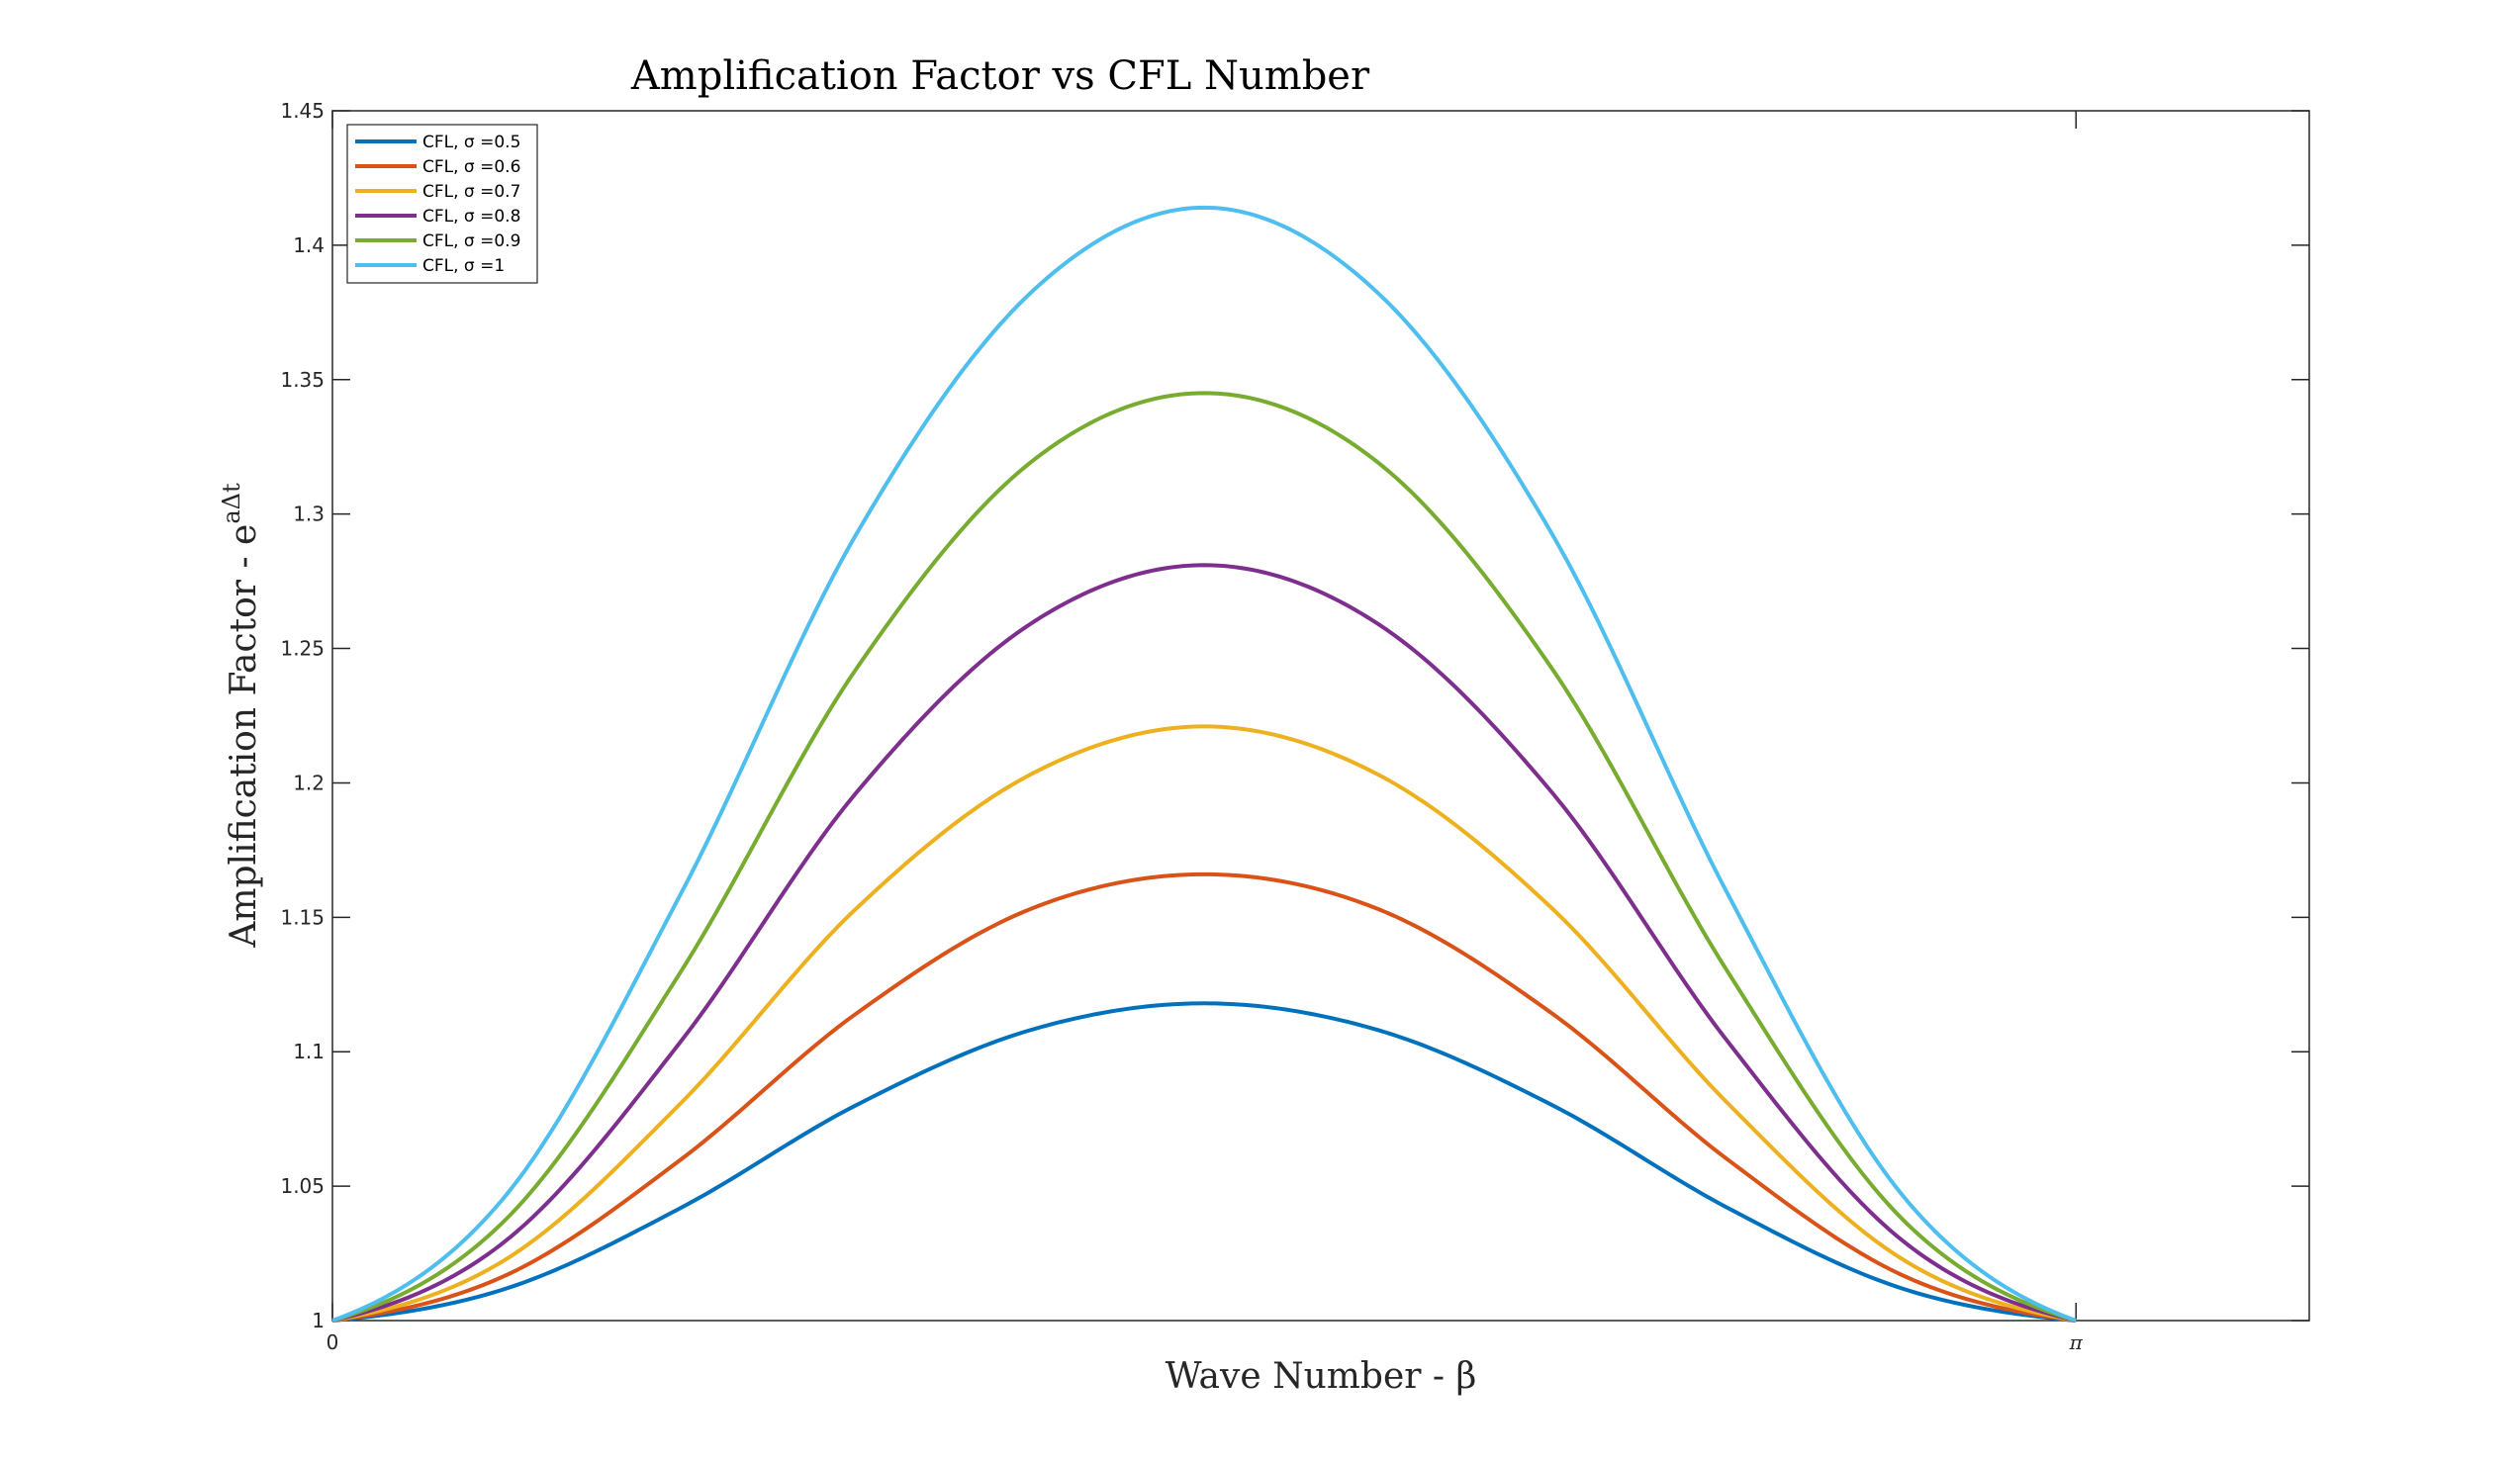 This screenshot has width=2520, height=1465. Describe the element at coordinates (302, 1186) in the screenshot. I see `y-tick-label: 1.05` at that location.